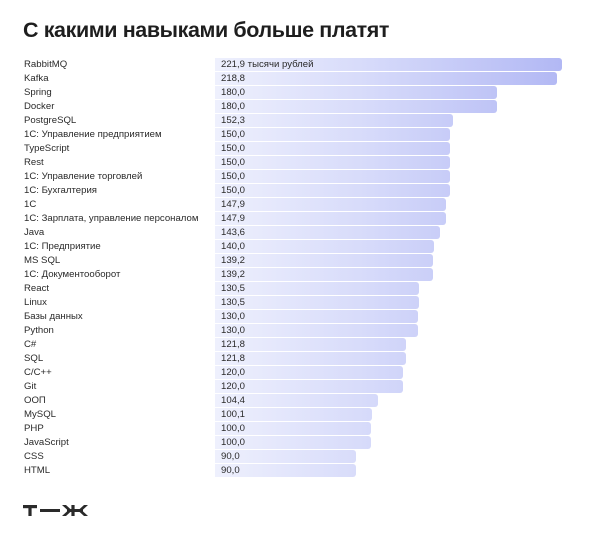 This screenshot has height=539, width=600. What do you see at coordinates (93, 134) in the screenshot?
I see `category-label: 1С: Управление предприятием` at bounding box center [93, 134].